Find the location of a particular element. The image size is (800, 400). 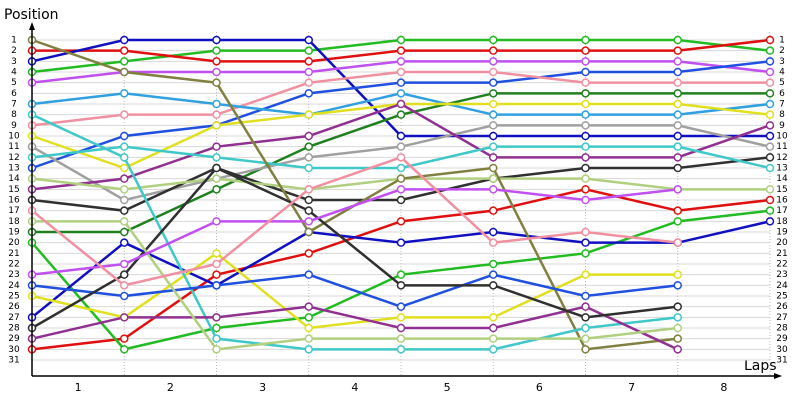

y-tick-label-right: 20 is located at coordinates (782, 243).